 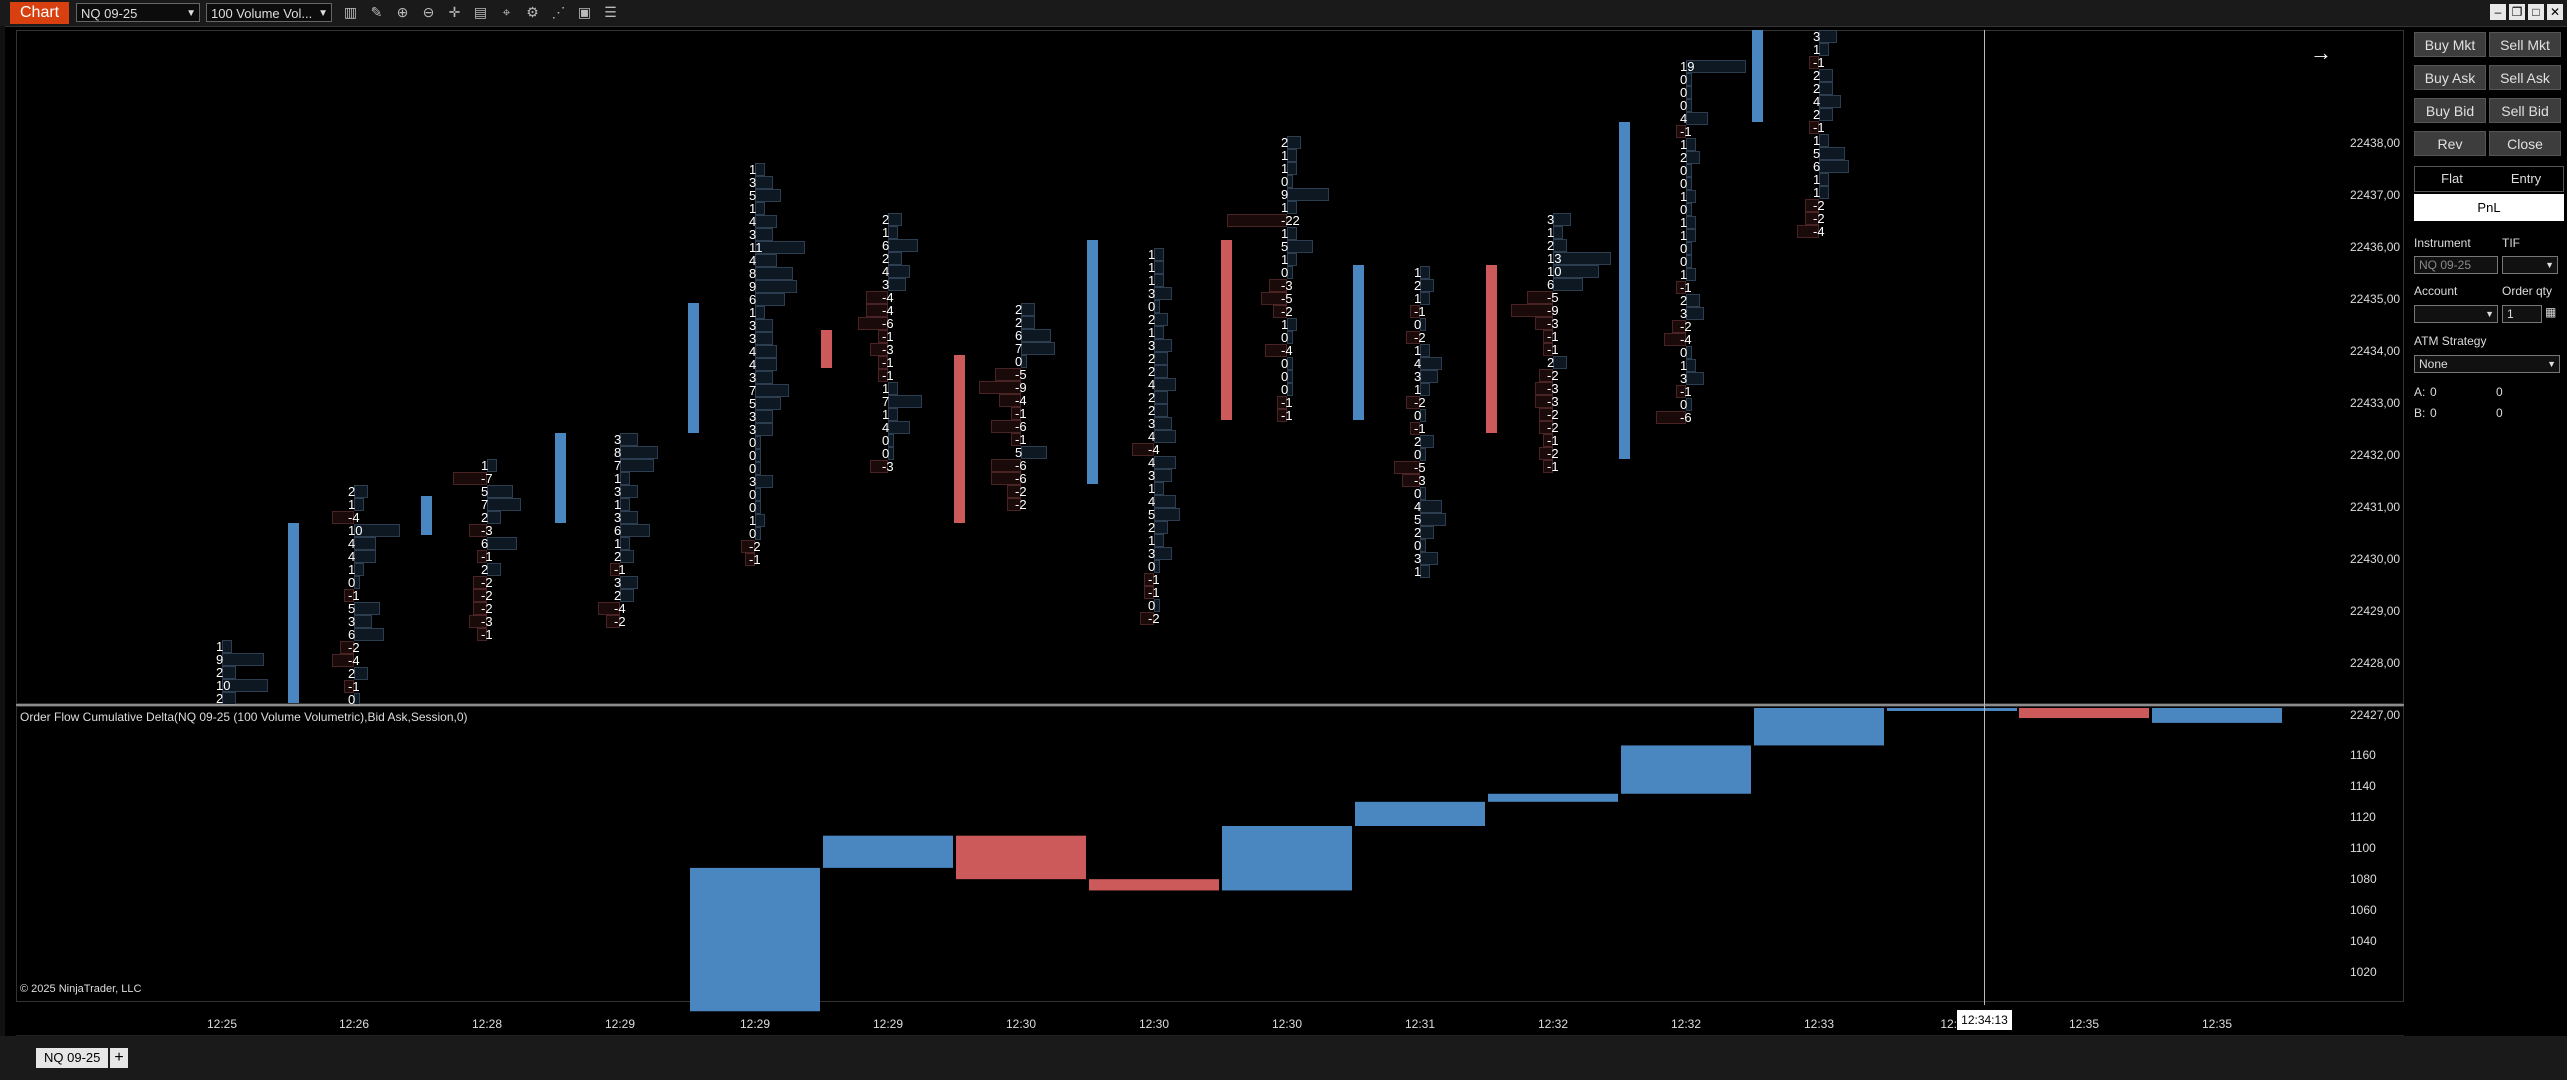 What do you see at coordinates (2498, 12) in the screenshot?
I see `minimize-icon: –` at bounding box center [2498, 12].